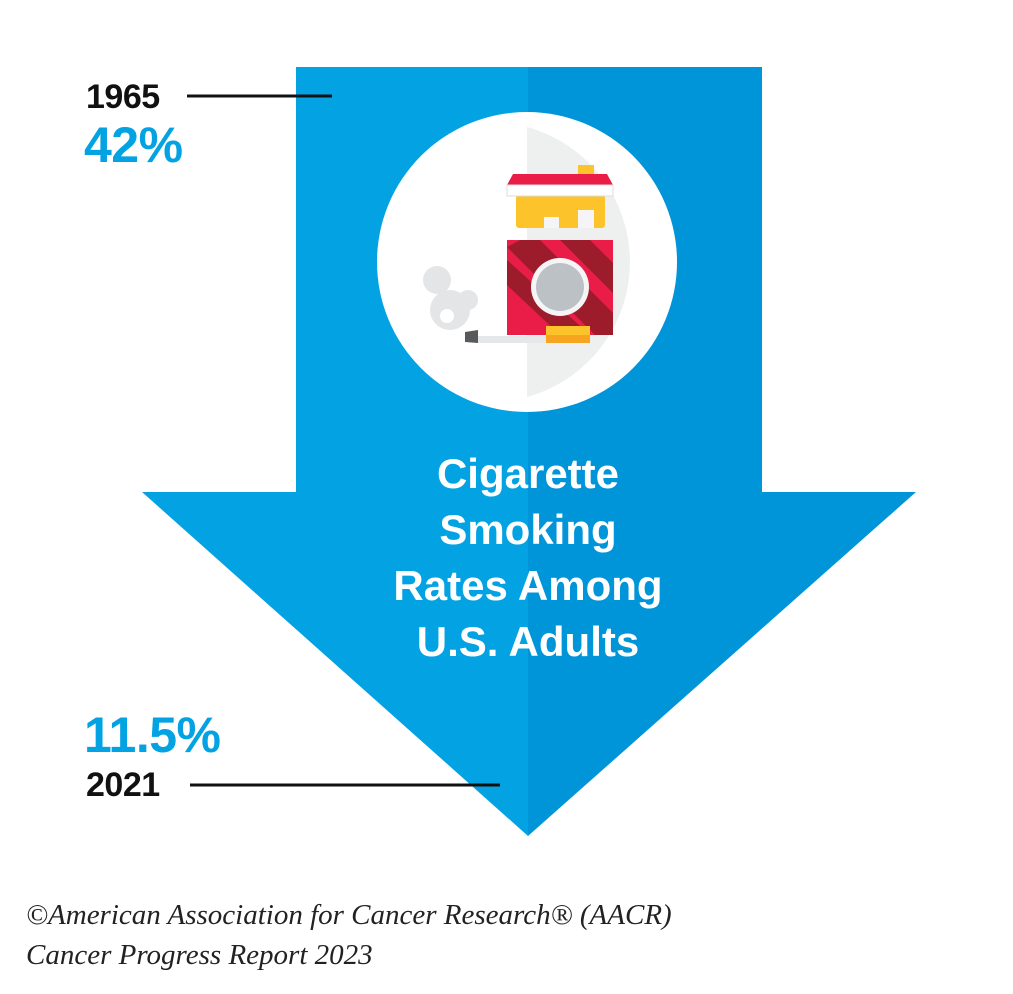  I want to click on end-rate-value: 11.5%, so click(152, 735).